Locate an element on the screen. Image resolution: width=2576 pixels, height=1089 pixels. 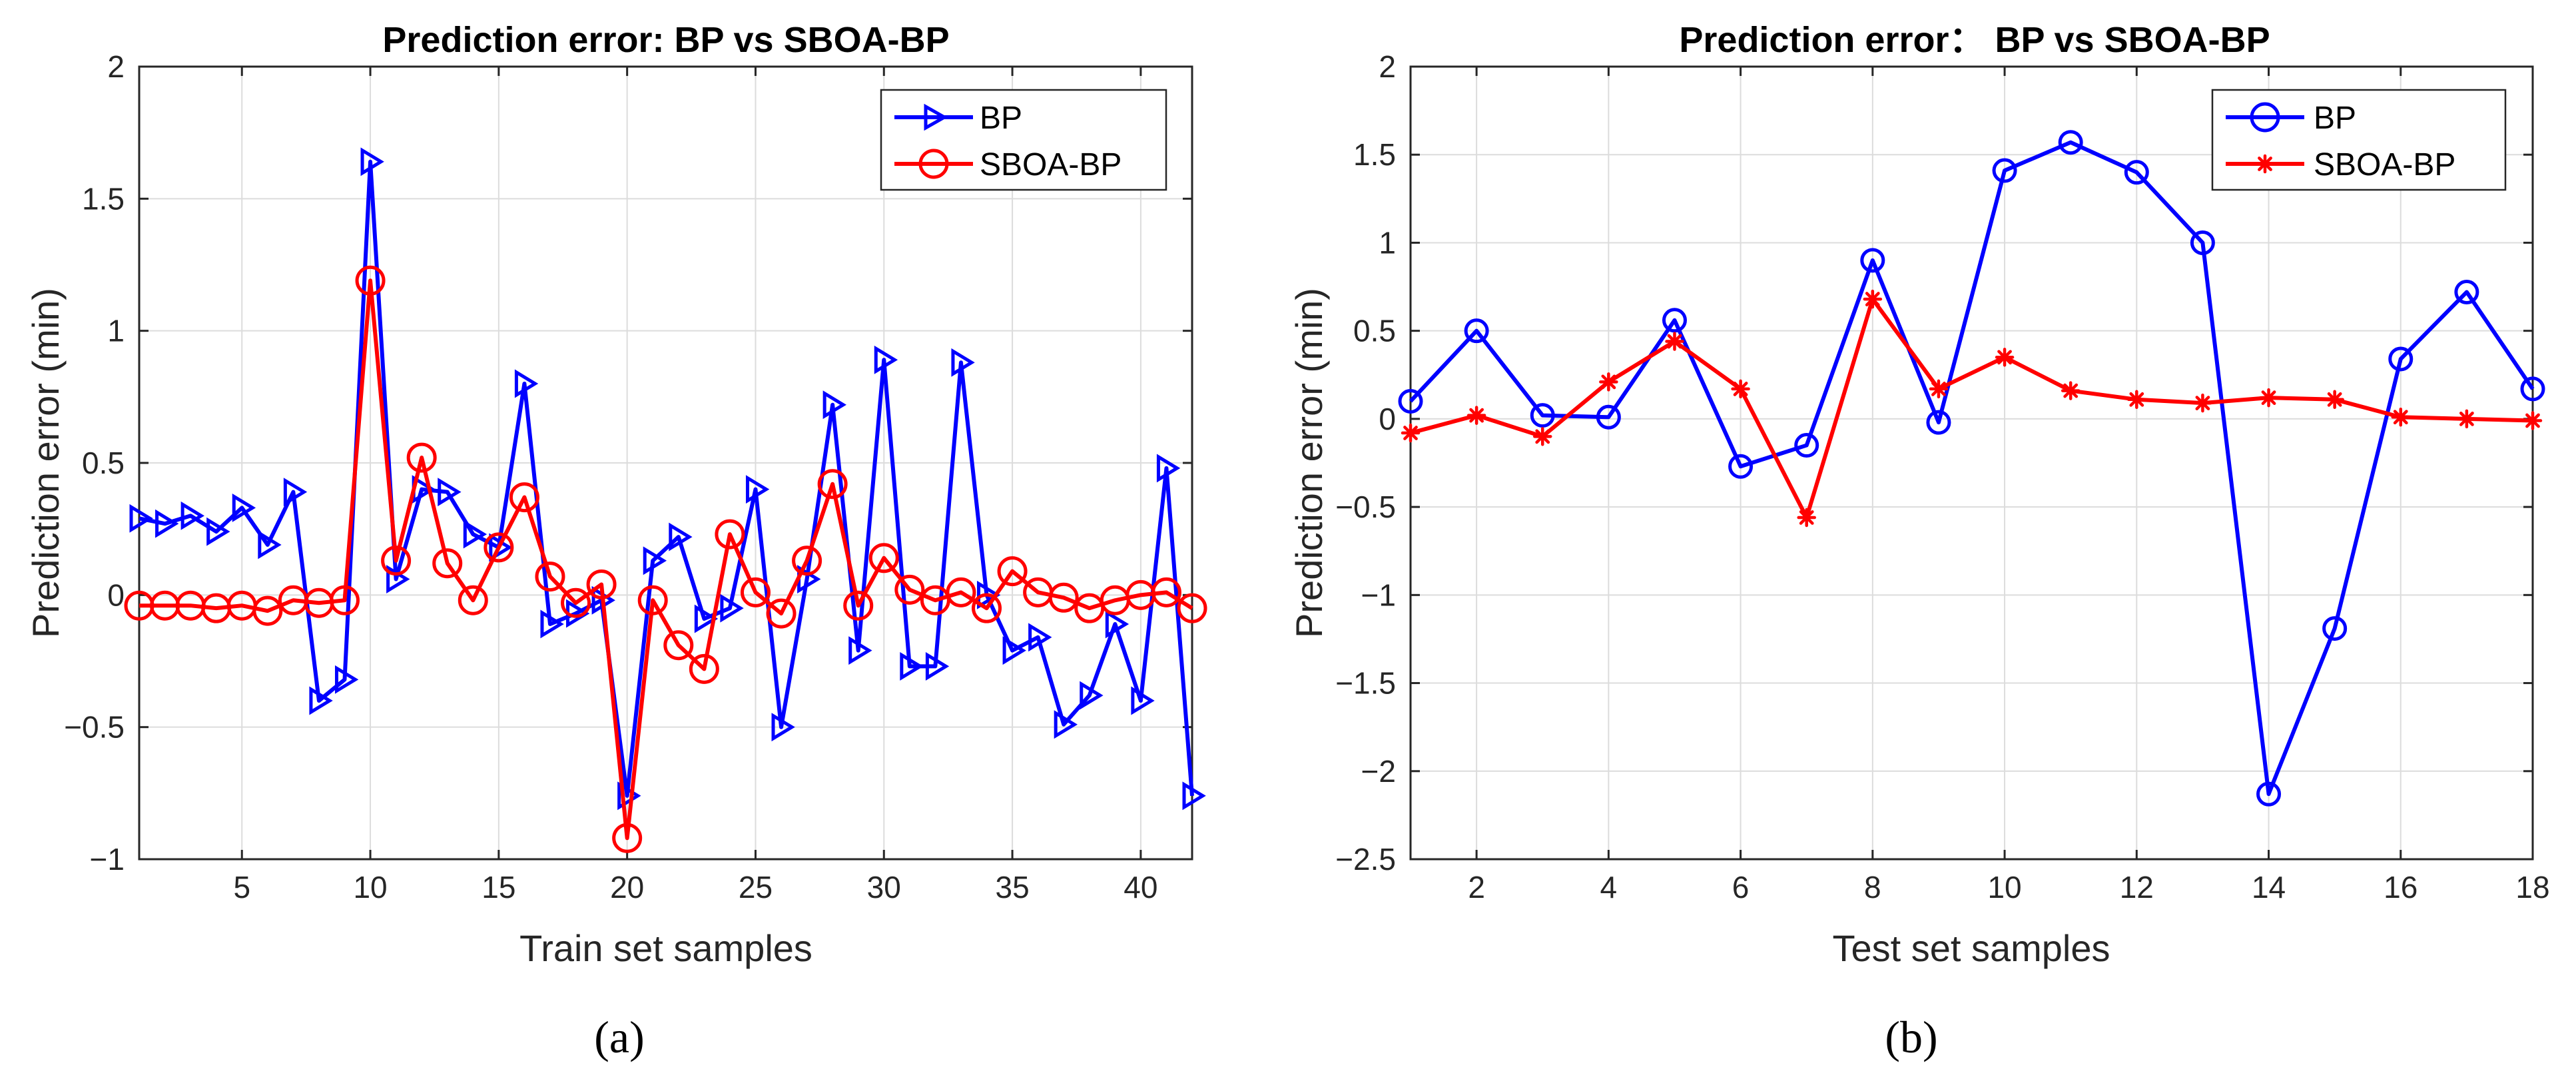
panel-a-legend-bp-label: BP is located at coordinates (1001, 118).